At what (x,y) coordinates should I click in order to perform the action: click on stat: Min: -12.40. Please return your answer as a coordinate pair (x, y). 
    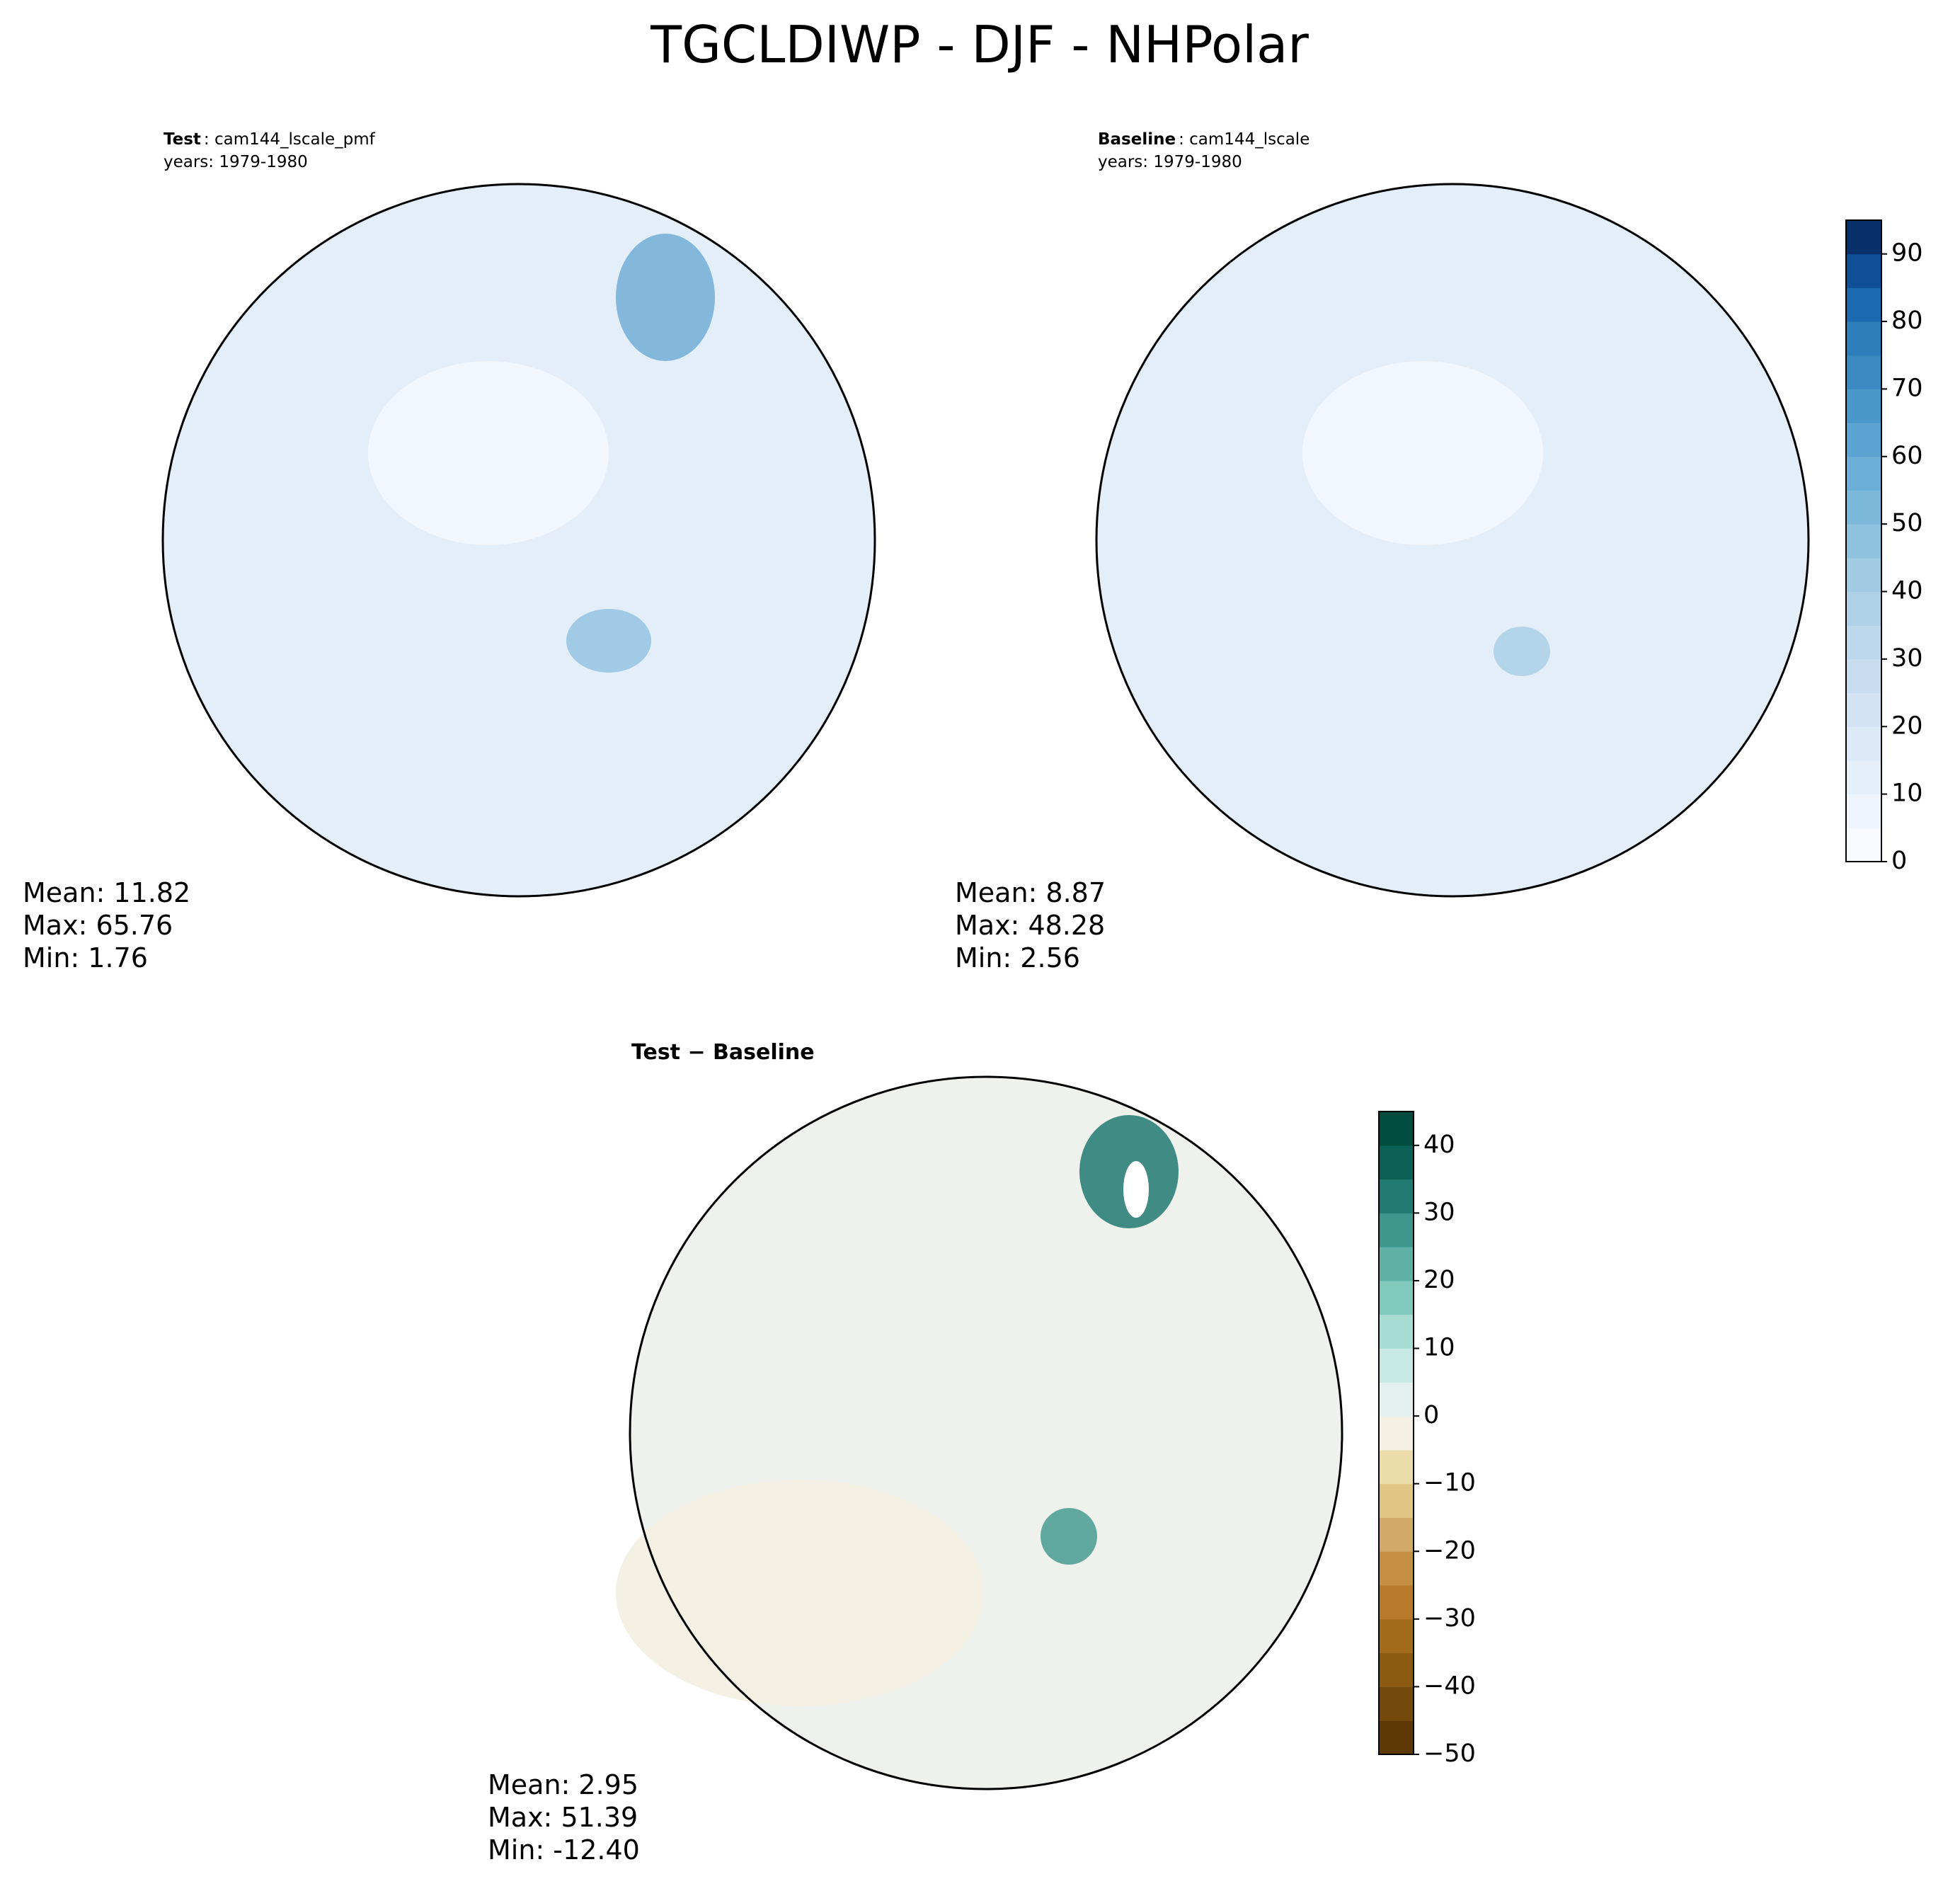
    Looking at the image, I should click on (564, 1850).